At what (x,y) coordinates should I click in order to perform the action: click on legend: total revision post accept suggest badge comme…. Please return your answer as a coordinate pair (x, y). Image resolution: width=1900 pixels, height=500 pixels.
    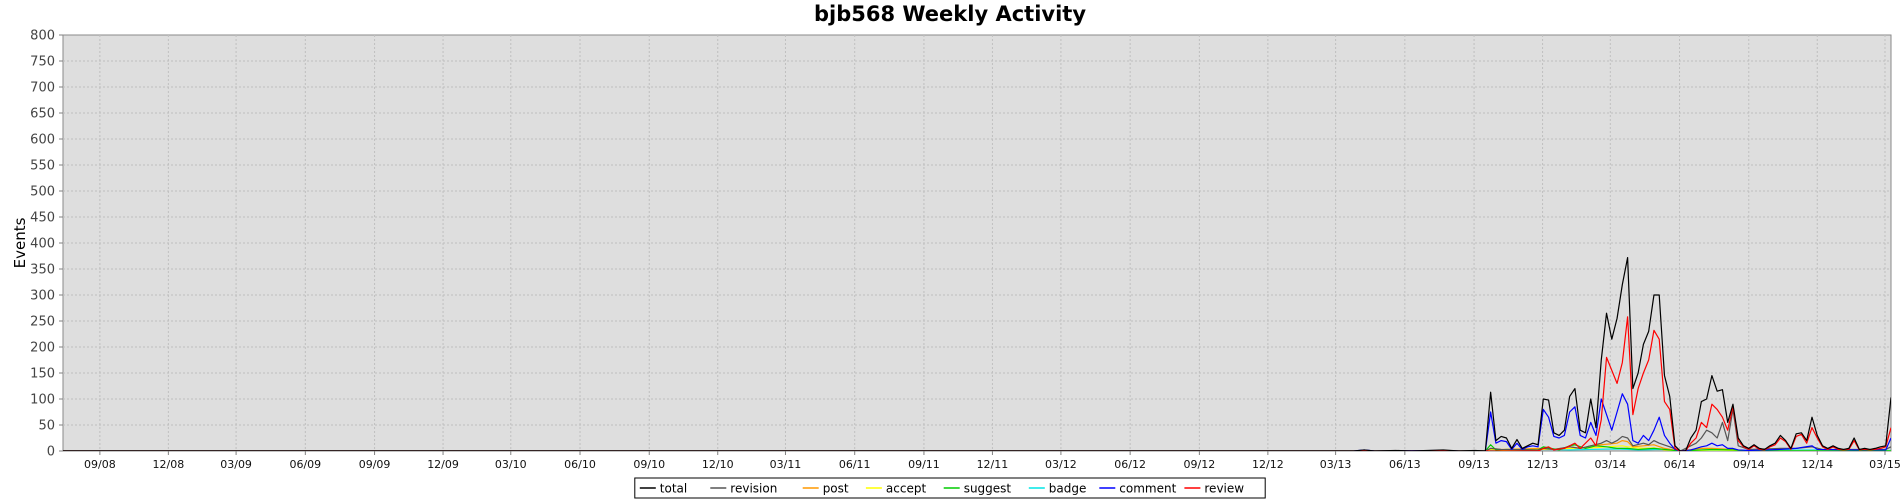
    Looking at the image, I should click on (950, 488).